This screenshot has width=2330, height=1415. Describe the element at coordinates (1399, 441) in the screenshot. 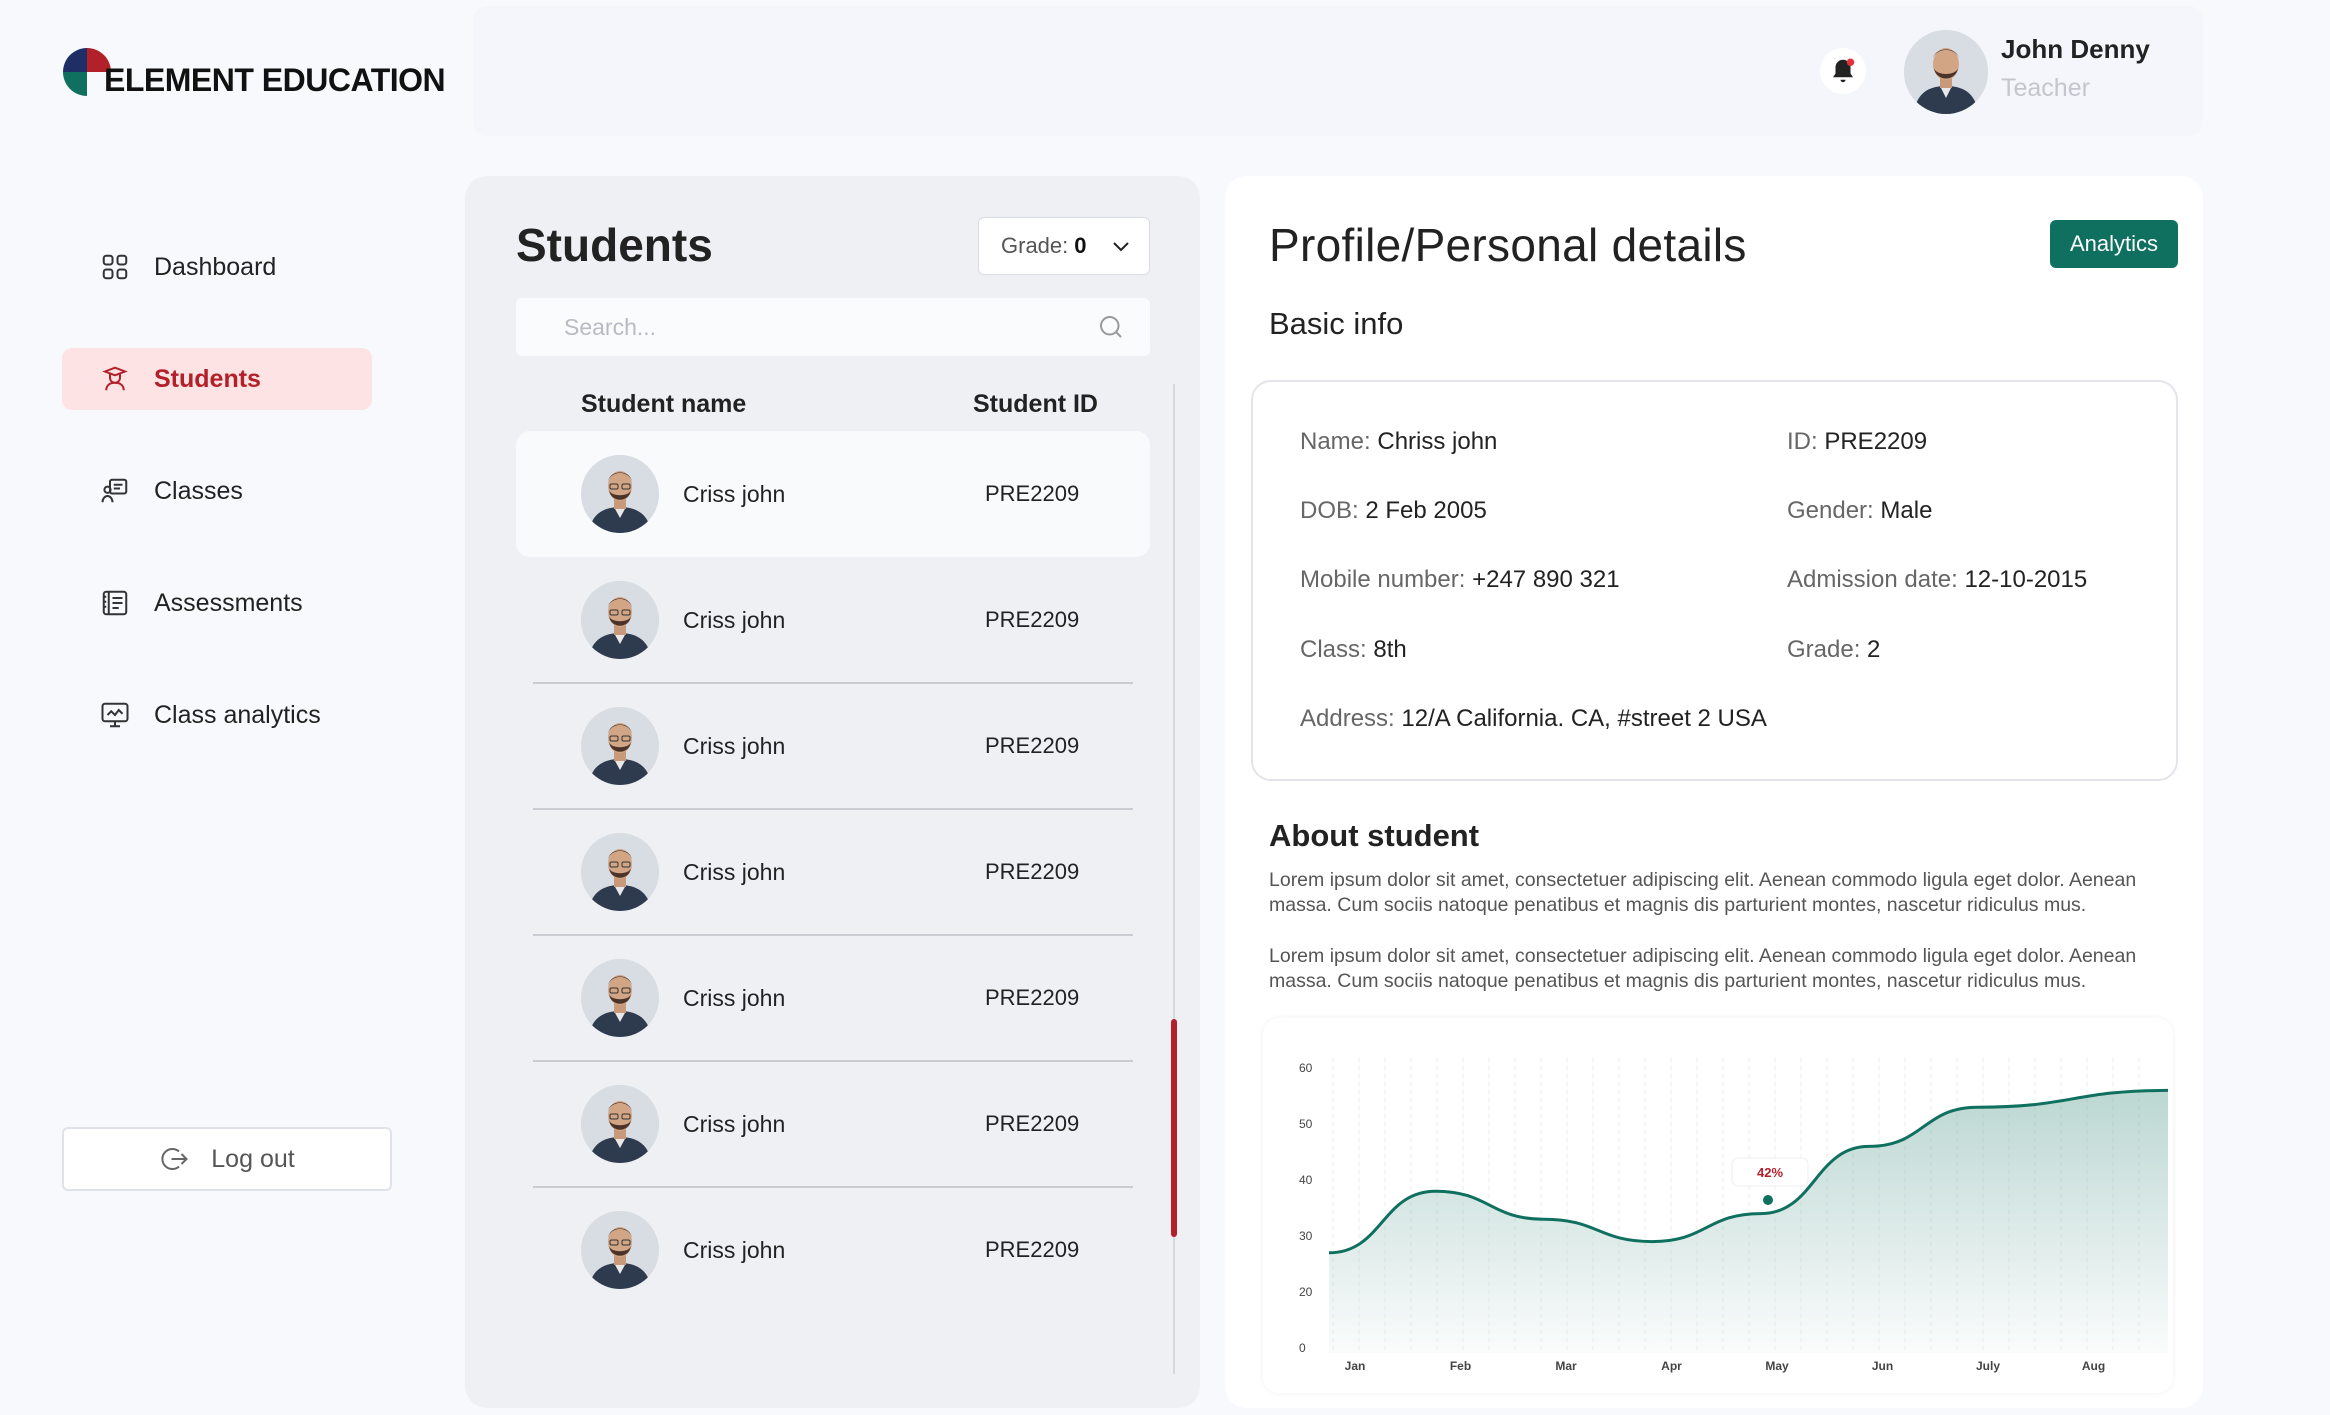

I see `info-name: Name: Chriss john` at that location.